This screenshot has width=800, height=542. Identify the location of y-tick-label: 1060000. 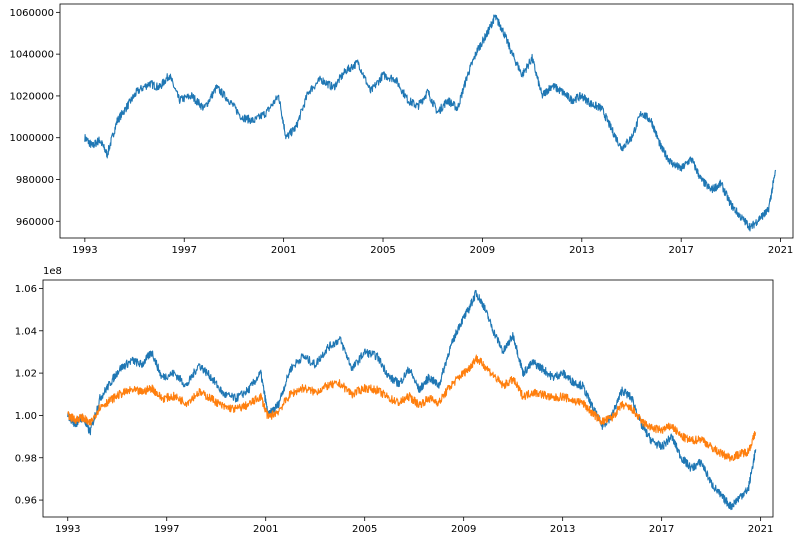
(31, 13).